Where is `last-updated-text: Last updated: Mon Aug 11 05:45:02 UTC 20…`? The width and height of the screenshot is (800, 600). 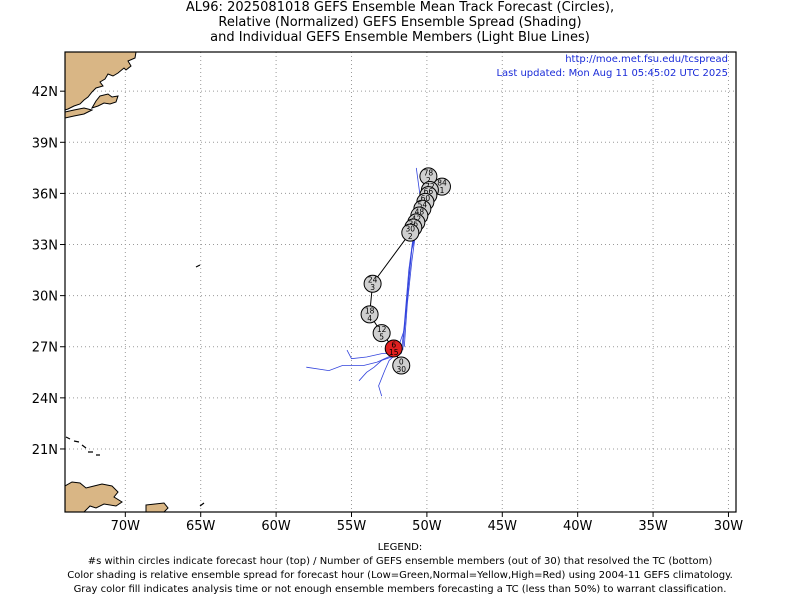
last-updated-text: Last updated: Mon Aug 11 05:45:02 UTC 20… is located at coordinates (612, 73).